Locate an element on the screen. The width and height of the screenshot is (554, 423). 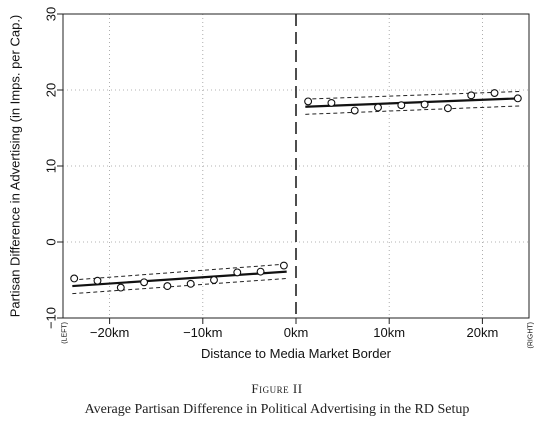
x-tick-label: 10km is located at coordinates (389, 332).